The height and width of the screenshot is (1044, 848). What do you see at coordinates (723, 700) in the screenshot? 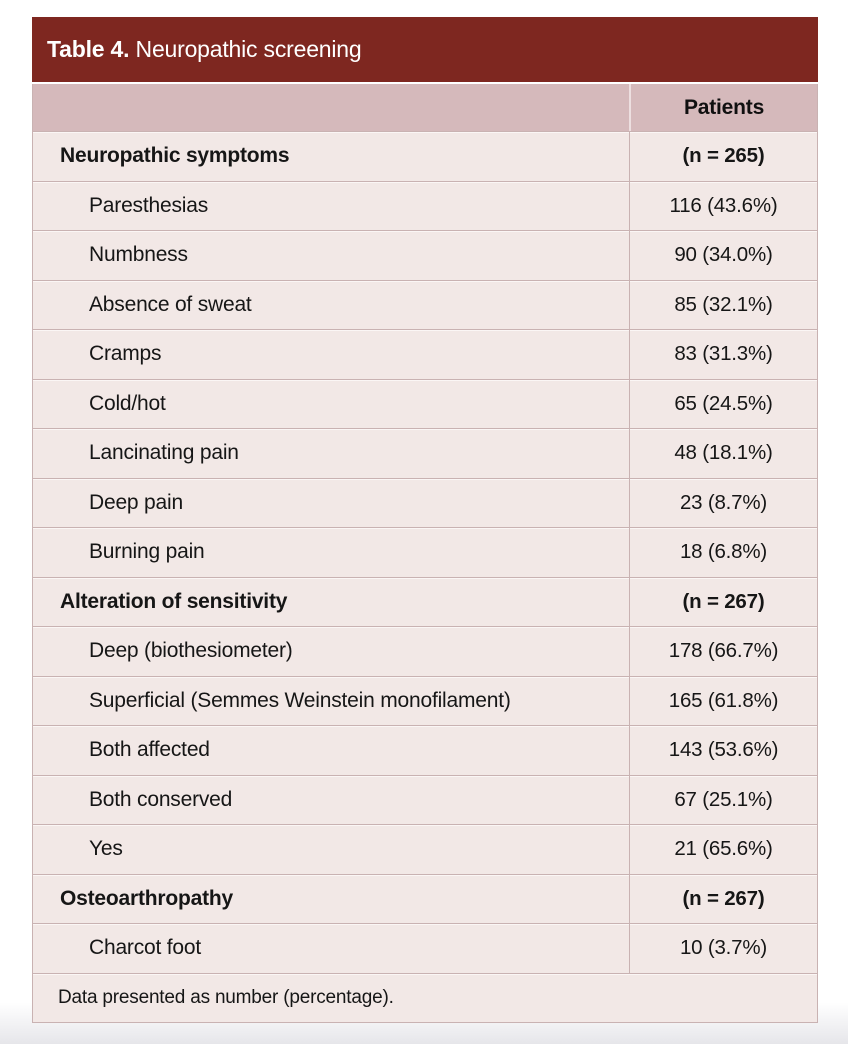
I see `row-value: 165 (61.8%)` at bounding box center [723, 700].